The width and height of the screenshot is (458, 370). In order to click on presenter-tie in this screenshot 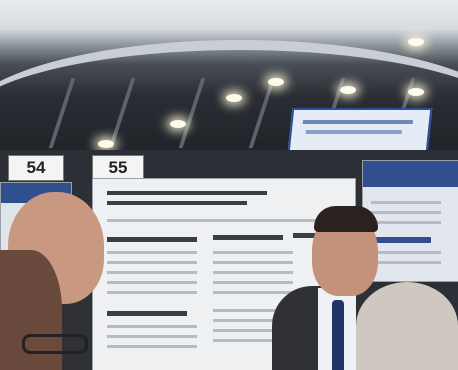, I will do `click(338, 335)`.